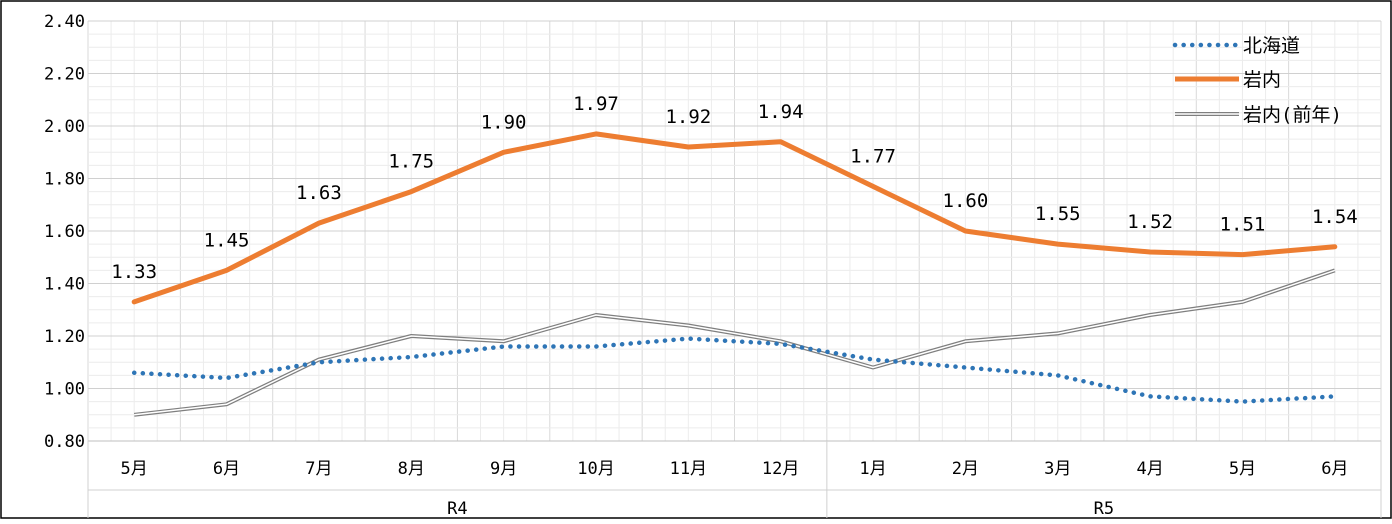 The width and height of the screenshot is (1392, 524). I want to click on data-label: 1.33, so click(134, 272).